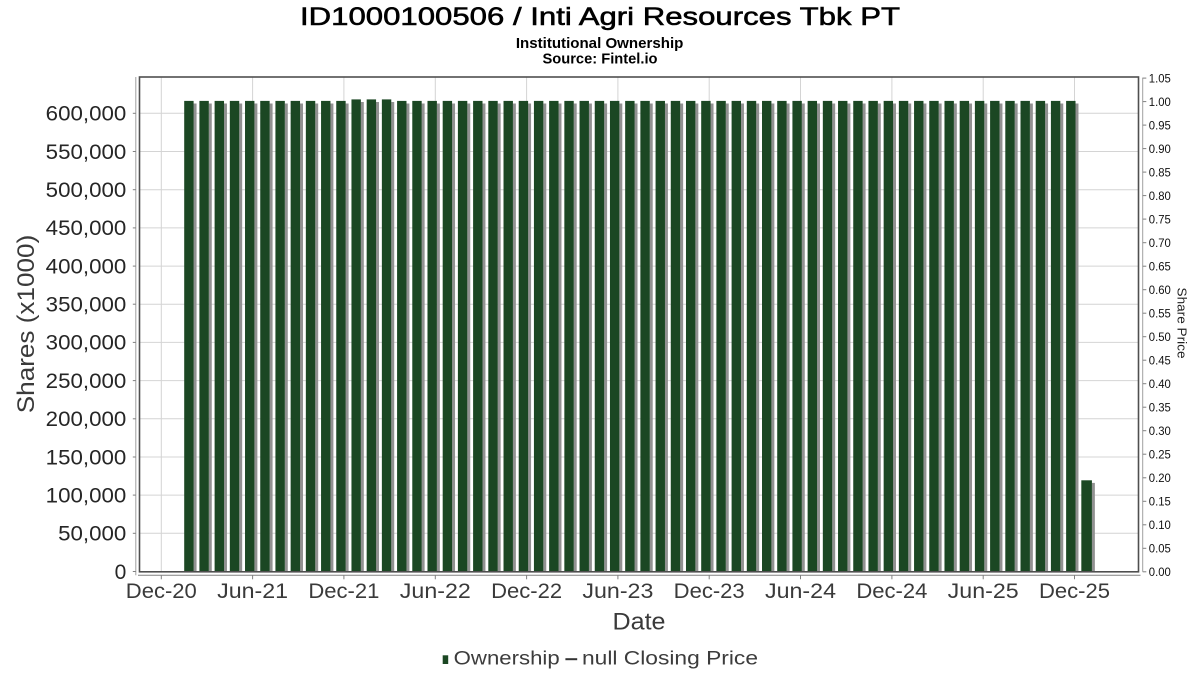  What do you see at coordinates (86, 114) in the screenshot?
I see `svg-text: 600,000` at bounding box center [86, 114].